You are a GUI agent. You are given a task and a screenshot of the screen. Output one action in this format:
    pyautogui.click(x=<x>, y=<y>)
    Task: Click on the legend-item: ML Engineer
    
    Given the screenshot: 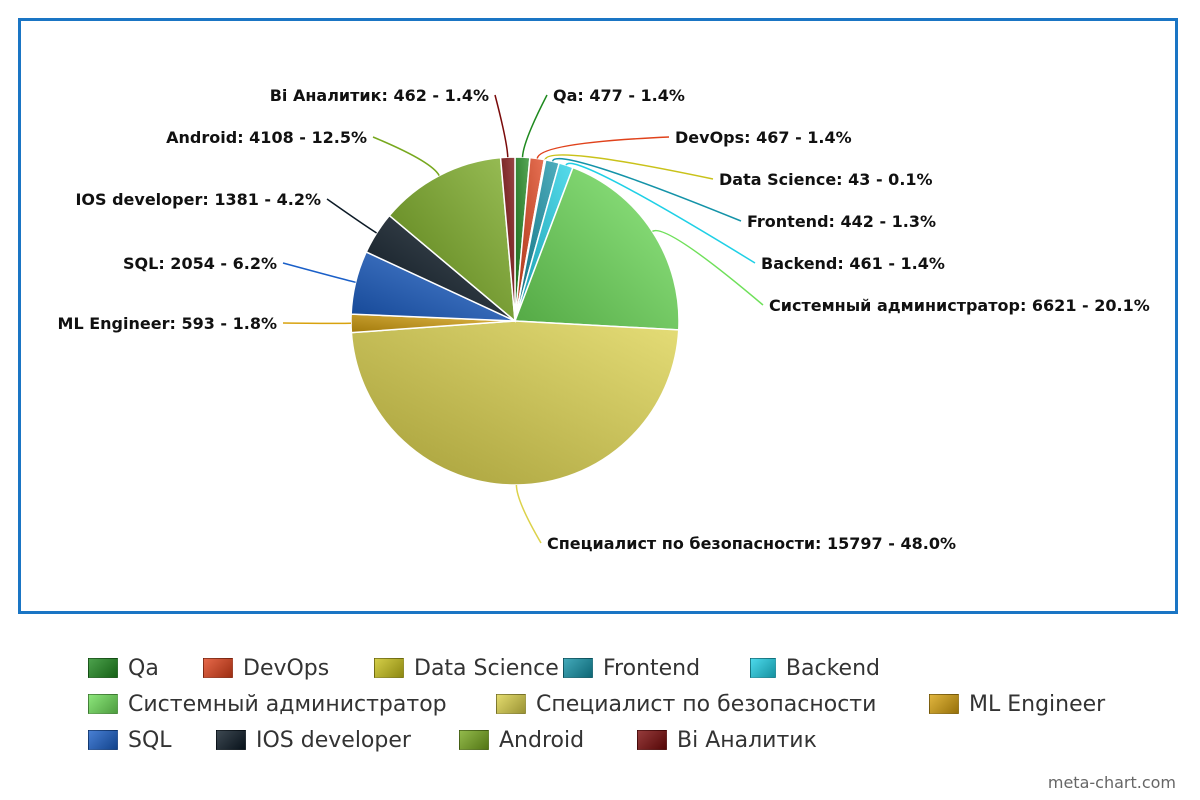 What is the action you would take?
    pyautogui.click(x=1019, y=704)
    